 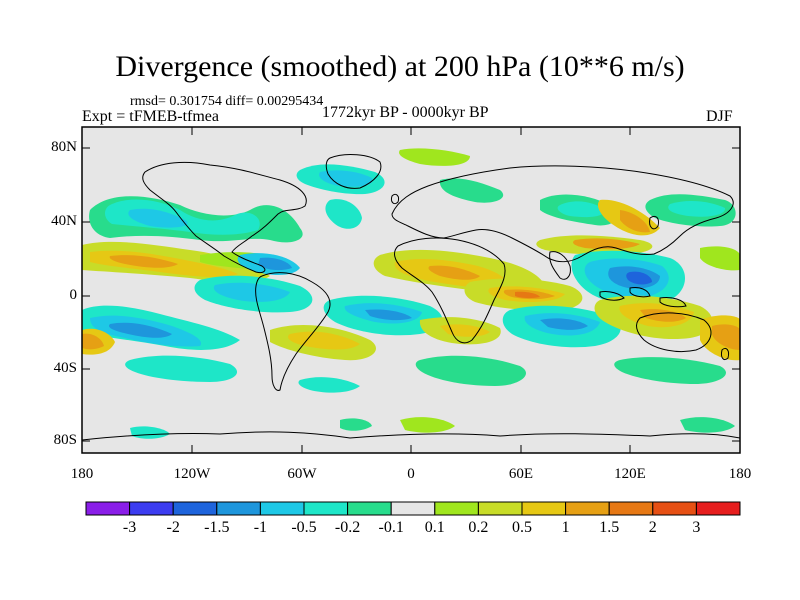 What do you see at coordinates (227, 101) in the screenshot?
I see `stats-line: rmsd= 0.301754 diff= 0.00295434` at bounding box center [227, 101].